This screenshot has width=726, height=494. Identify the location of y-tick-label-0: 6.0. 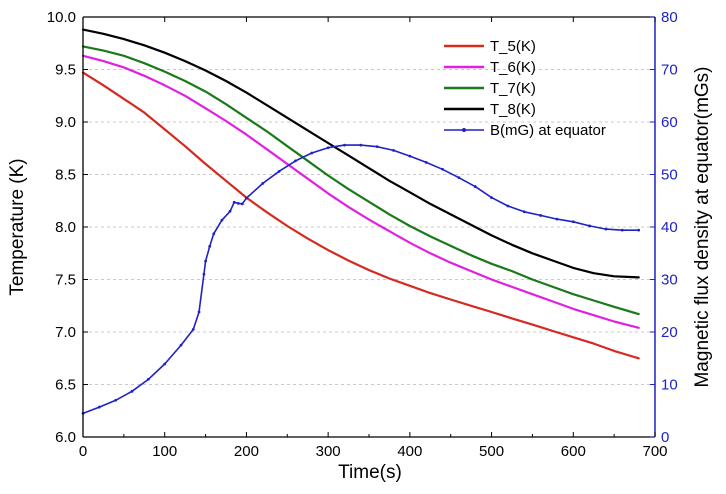
(65, 437).